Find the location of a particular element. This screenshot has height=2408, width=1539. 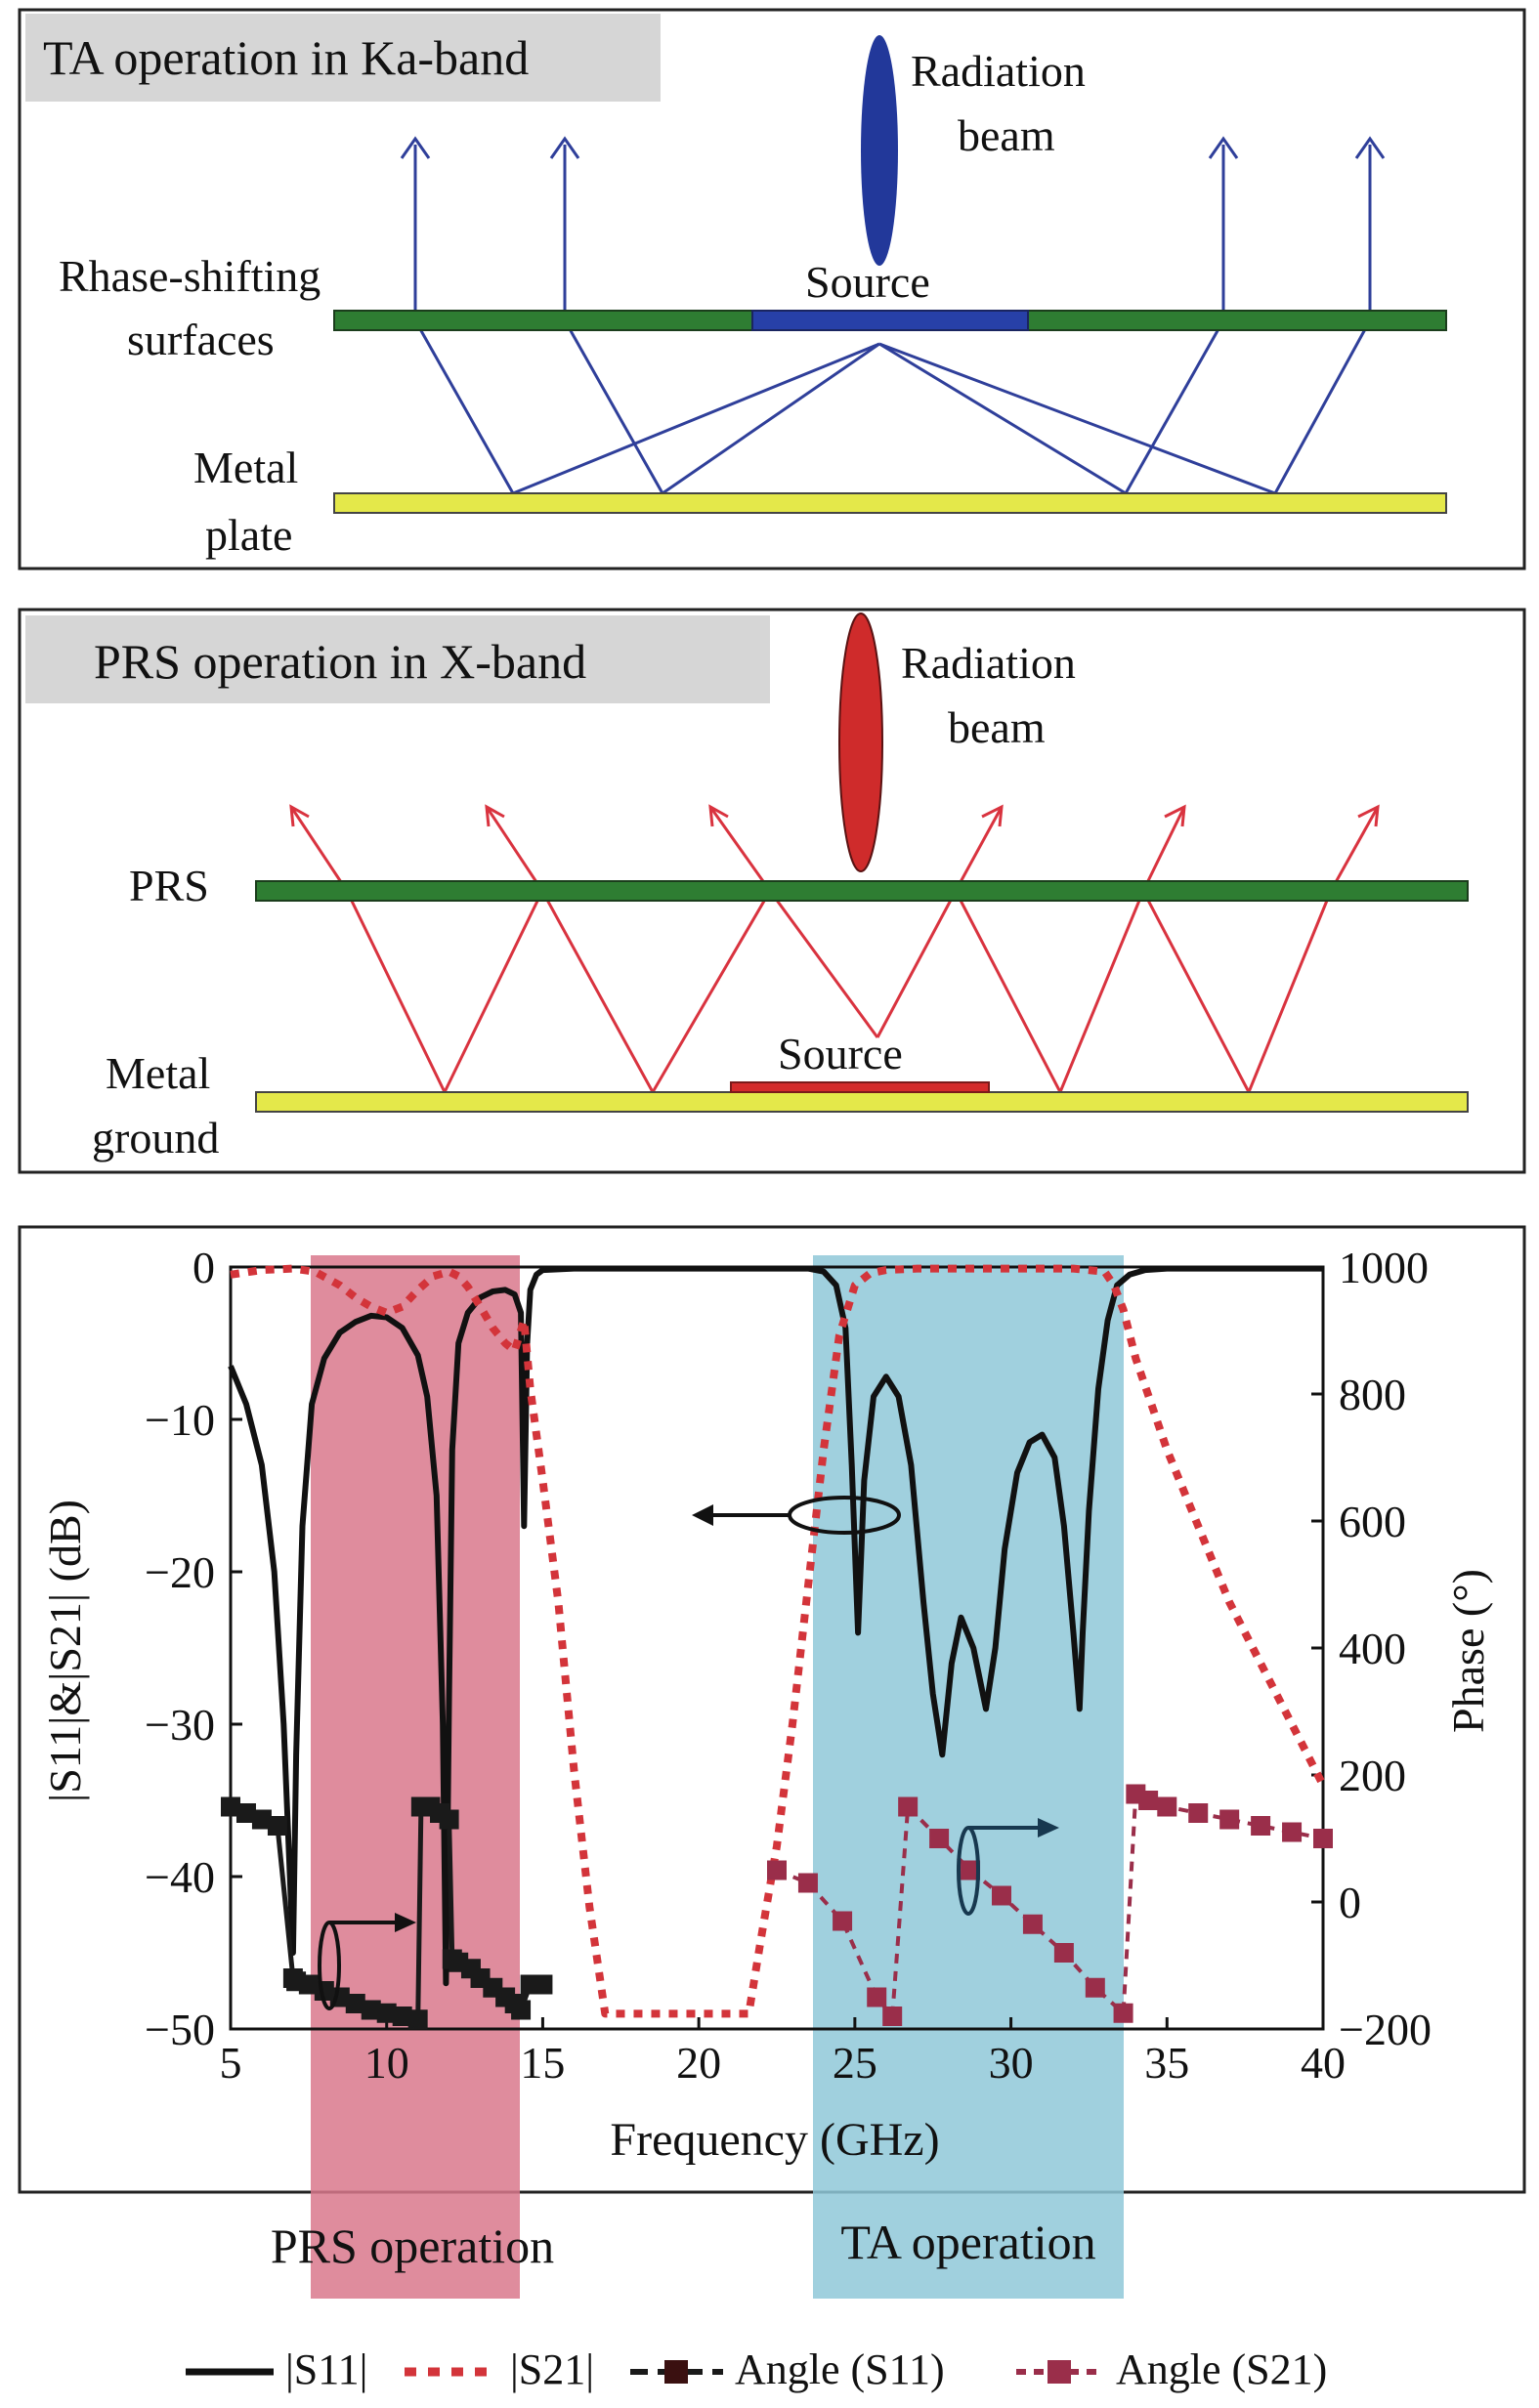

prs-phase-indicator is located at coordinates (367, 1961).